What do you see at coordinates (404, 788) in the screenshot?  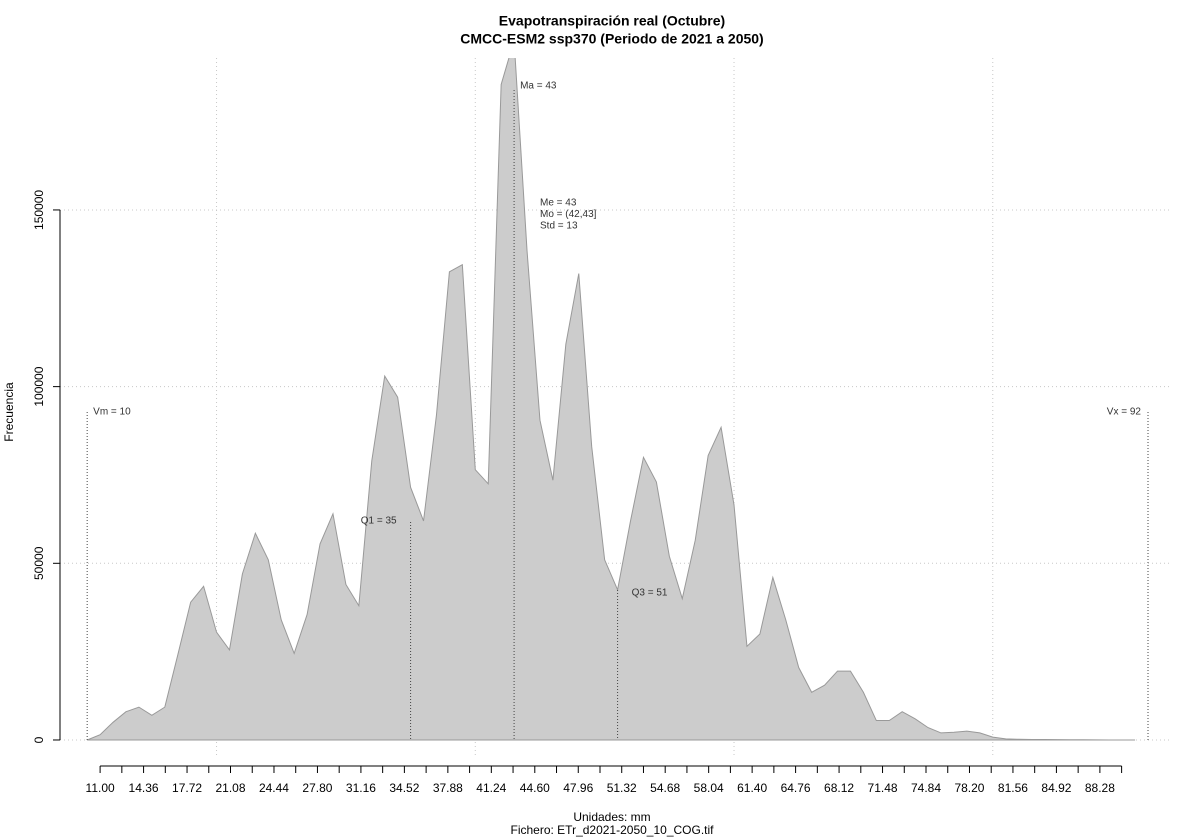 I see `x-tick-label: 34.52` at bounding box center [404, 788].